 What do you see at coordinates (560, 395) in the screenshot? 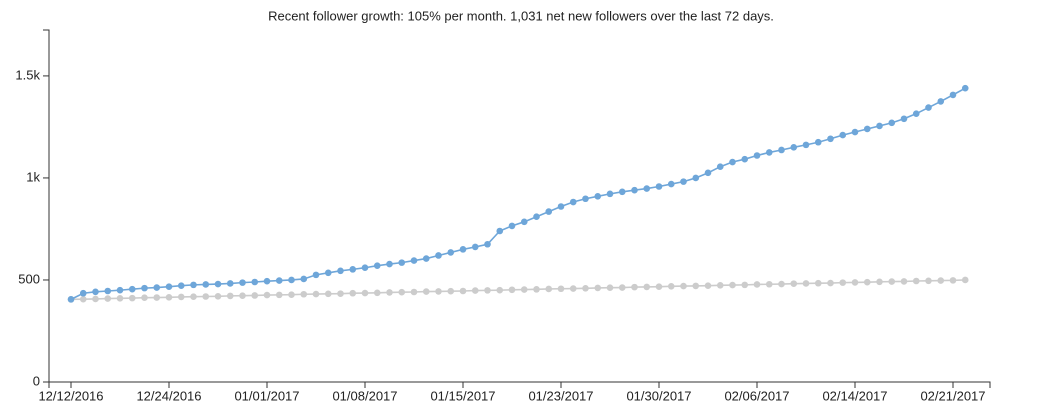
I see `x-tick-label: 01/23/2017` at bounding box center [560, 395].